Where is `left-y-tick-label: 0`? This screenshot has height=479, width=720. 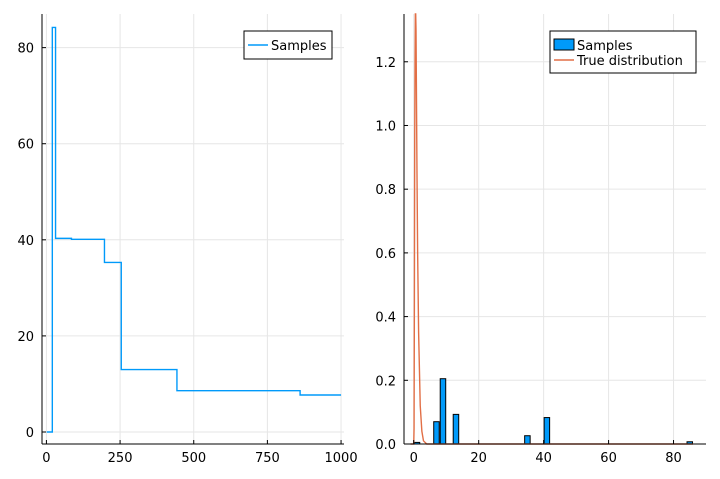 left-y-tick-label: 0 is located at coordinates (30, 433).